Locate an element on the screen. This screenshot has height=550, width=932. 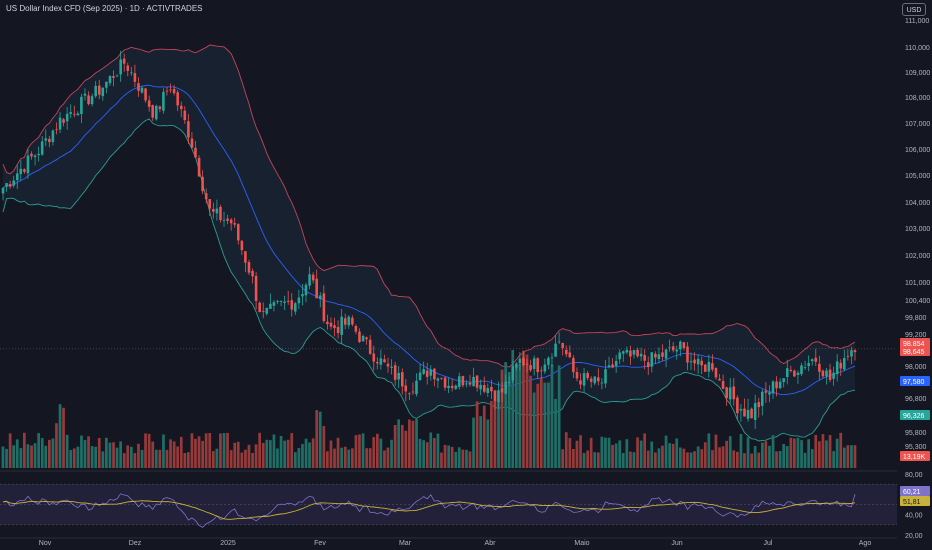
bb-lower-label: 96,326 is located at coordinates (914, 416).